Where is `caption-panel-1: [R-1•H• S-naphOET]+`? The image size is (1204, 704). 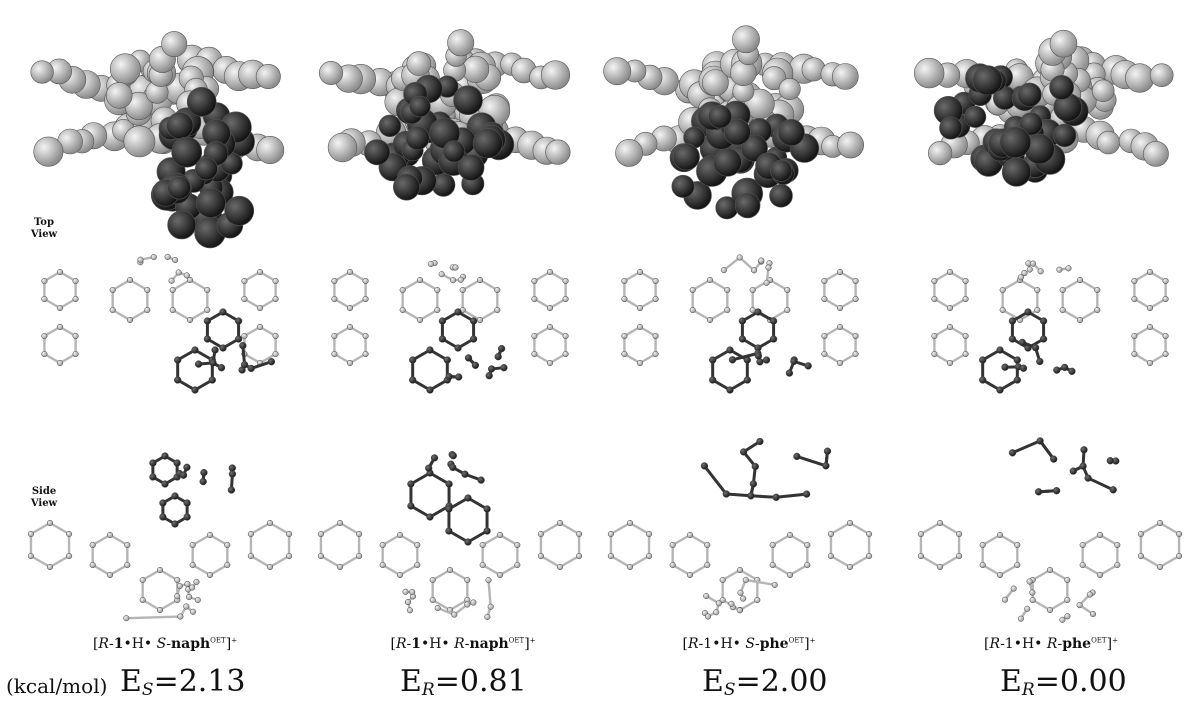 caption-panel-1: [R-1•H• S-naphOET]+ is located at coordinates (165, 644).